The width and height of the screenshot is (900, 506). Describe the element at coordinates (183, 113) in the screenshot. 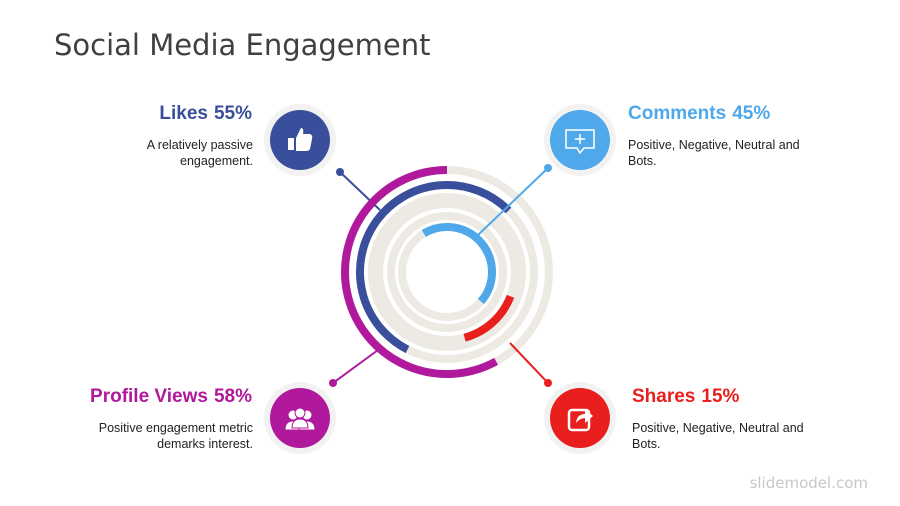

I see `category-name: Likes` at that location.